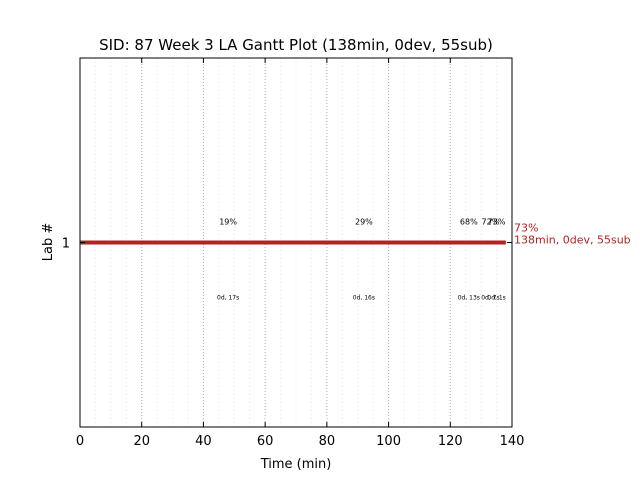  I want to click on x-tick-label: 120, so click(450, 441).